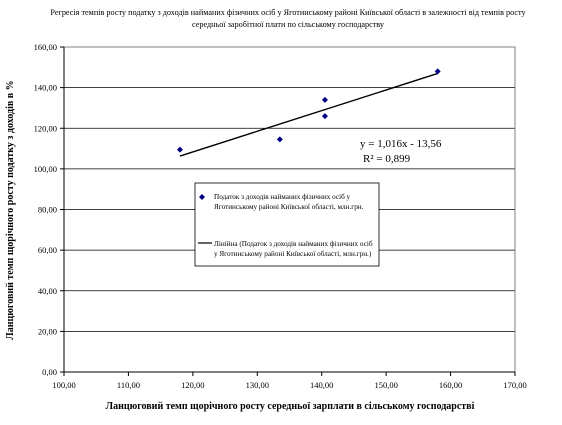 The height and width of the screenshot is (425, 562). I want to click on x-tick-label: 130,00, so click(257, 385).